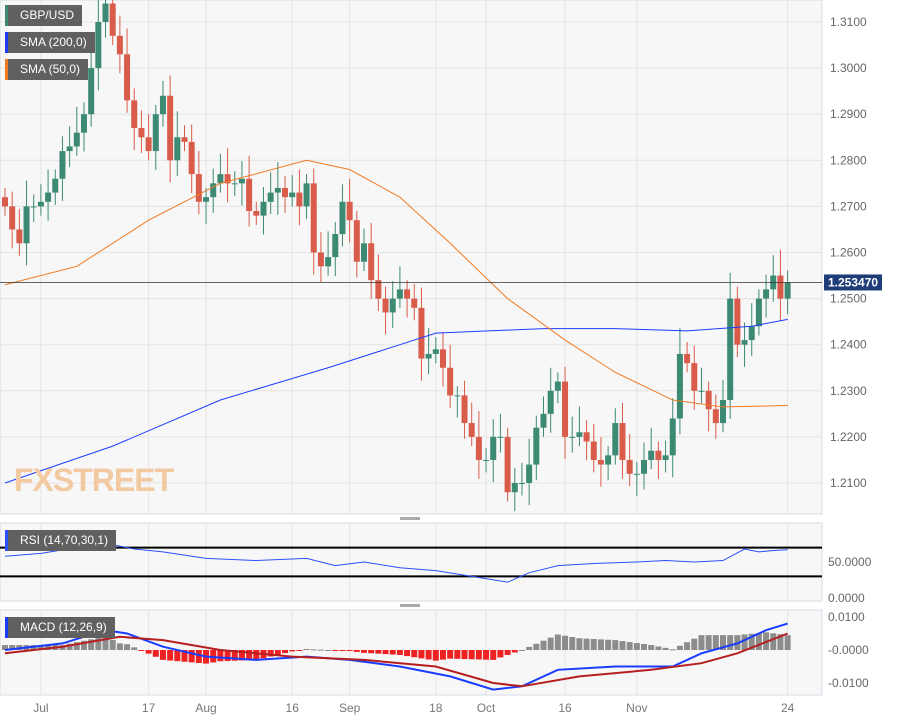 The height and width of the screenshot is (721, 898). I want to click on signal-line, so click(396, 660).